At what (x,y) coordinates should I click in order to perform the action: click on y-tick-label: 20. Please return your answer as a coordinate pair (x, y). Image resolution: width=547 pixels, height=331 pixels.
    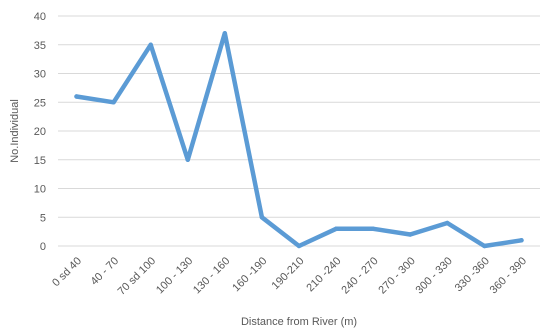
    Looking at the image, I should click on (40, 132).